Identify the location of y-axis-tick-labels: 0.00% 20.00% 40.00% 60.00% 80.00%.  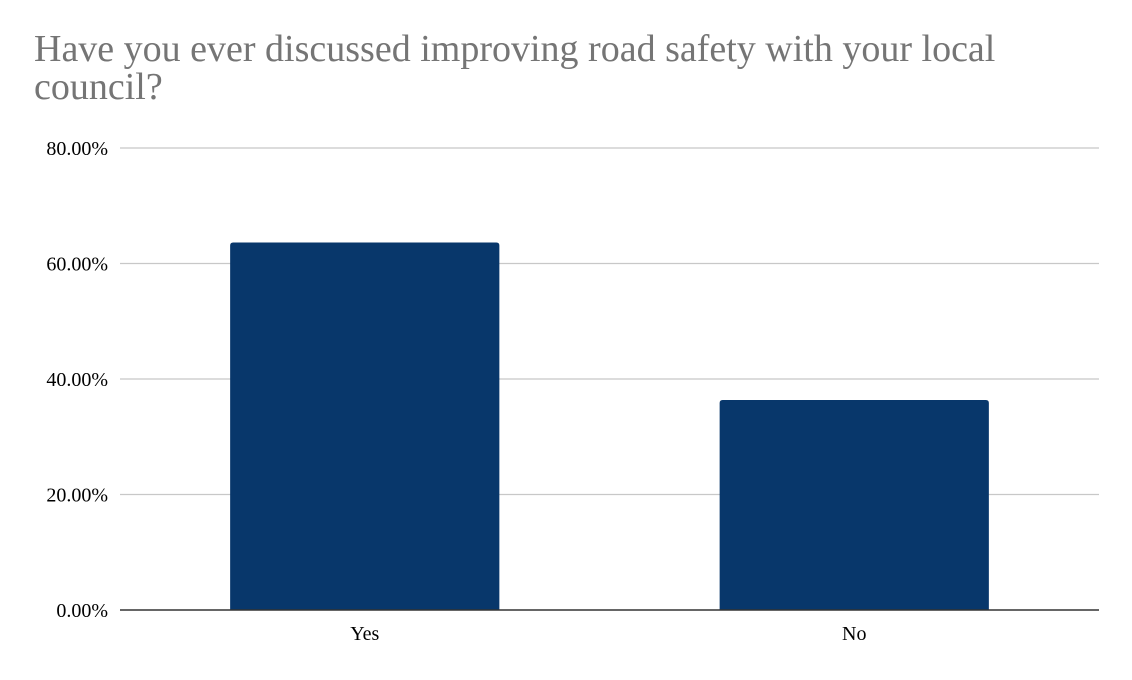
(77, 380).